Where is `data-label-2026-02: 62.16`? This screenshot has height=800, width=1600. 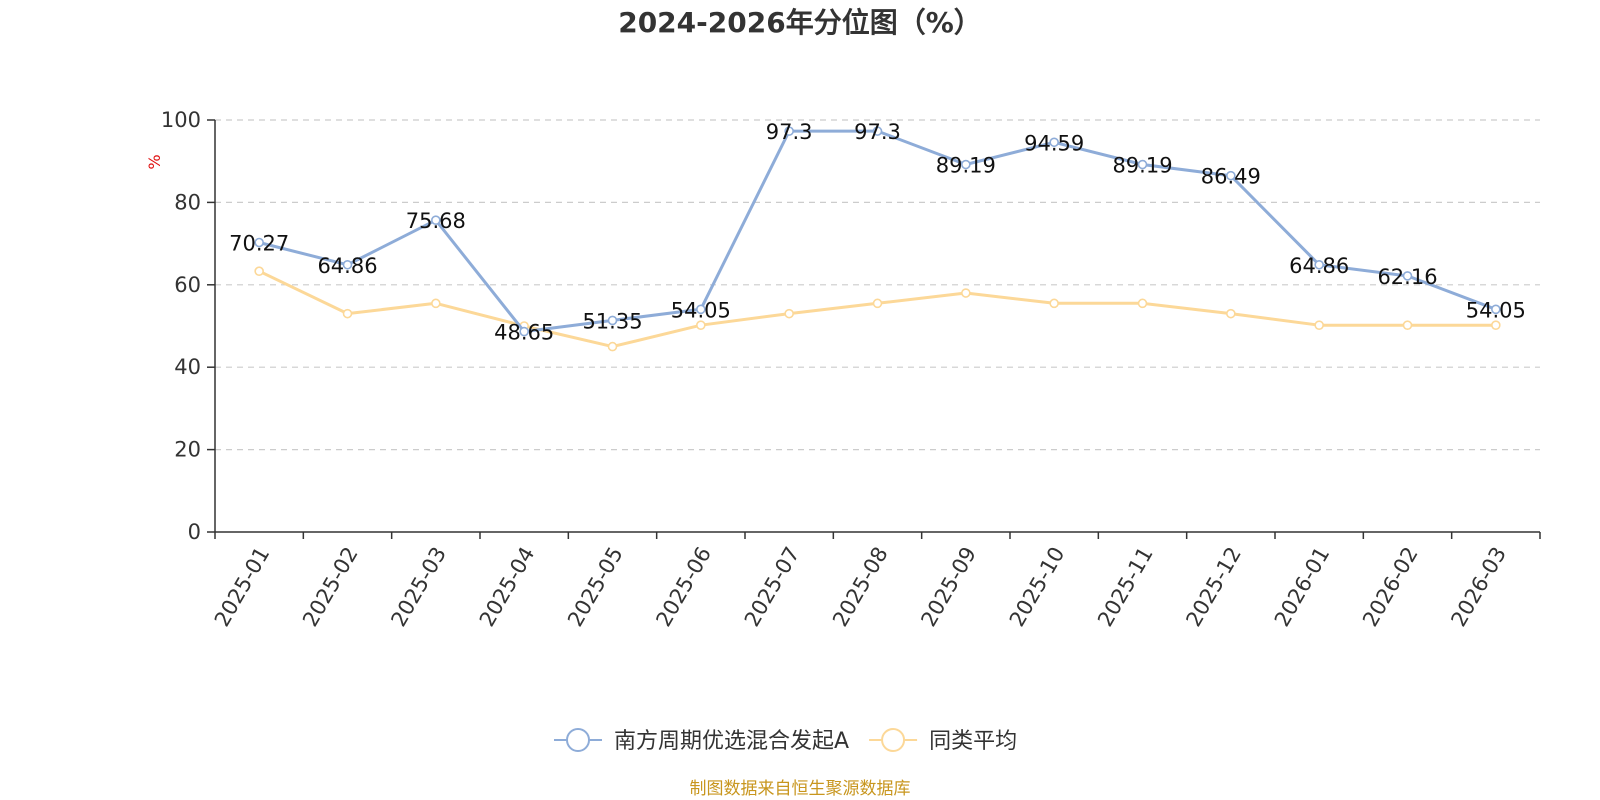 data-label-2026-02: 62.16 is located at coordinates (1407, 277).